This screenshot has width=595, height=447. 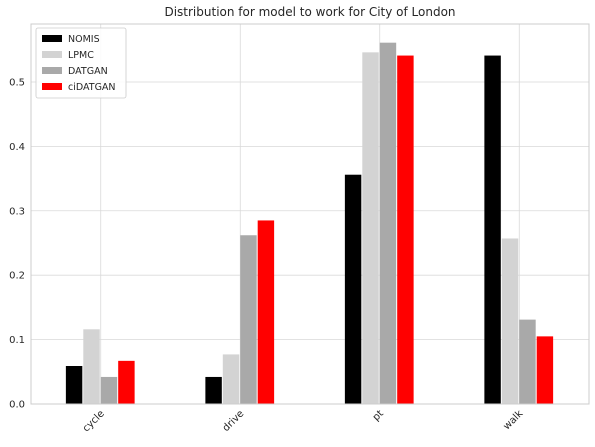 I want to click on bar-lpmc-pt, so click(x=370, y=228).